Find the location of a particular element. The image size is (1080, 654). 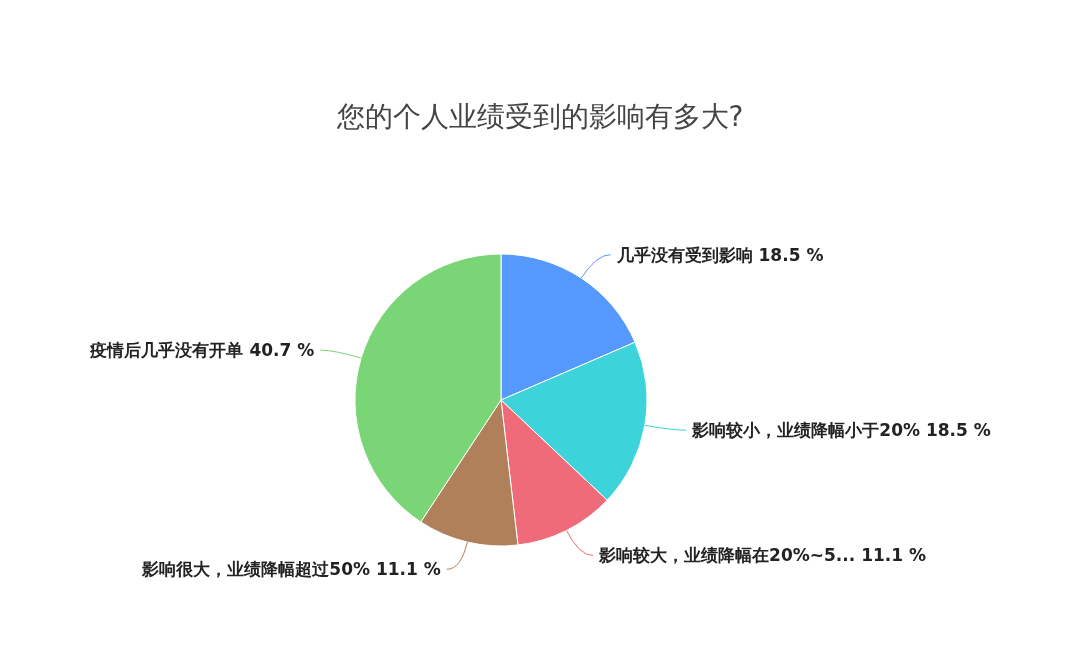

slice-label: 疫情后几乎没有开单 40.7 % is located at coordinates (202, 350).